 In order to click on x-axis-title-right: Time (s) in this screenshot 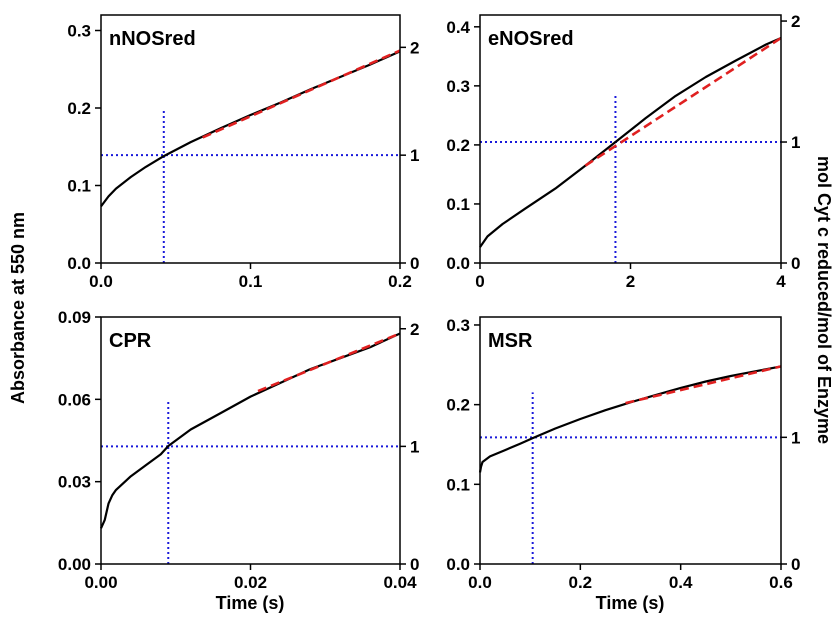, I will do `click(630, 603)`.